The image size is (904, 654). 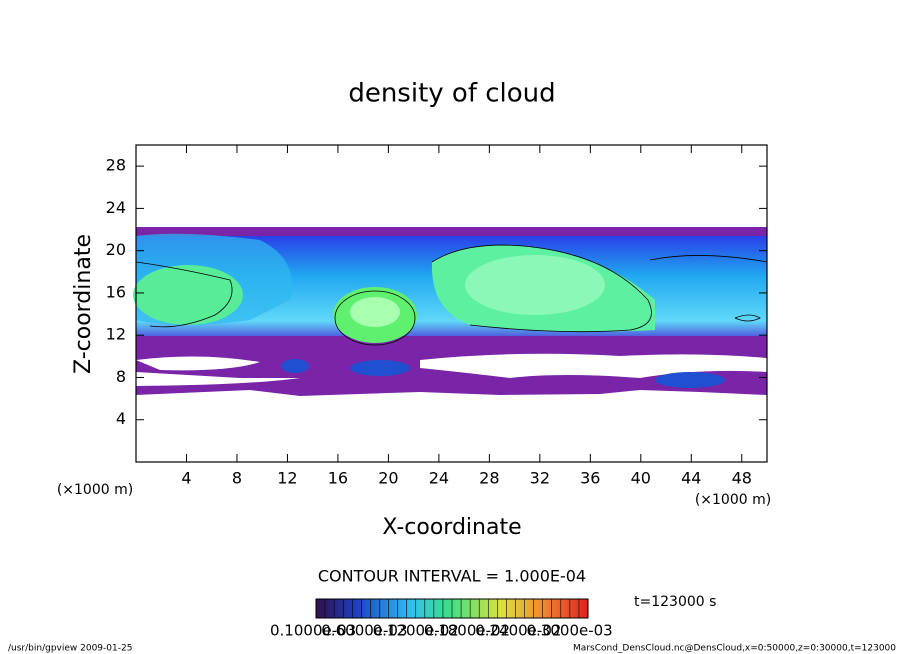 What do you see at coordinates (570, 631) in the screenshot?
I see `colorbar-label: 0.3000e-03` at bounding box center [570, 631].